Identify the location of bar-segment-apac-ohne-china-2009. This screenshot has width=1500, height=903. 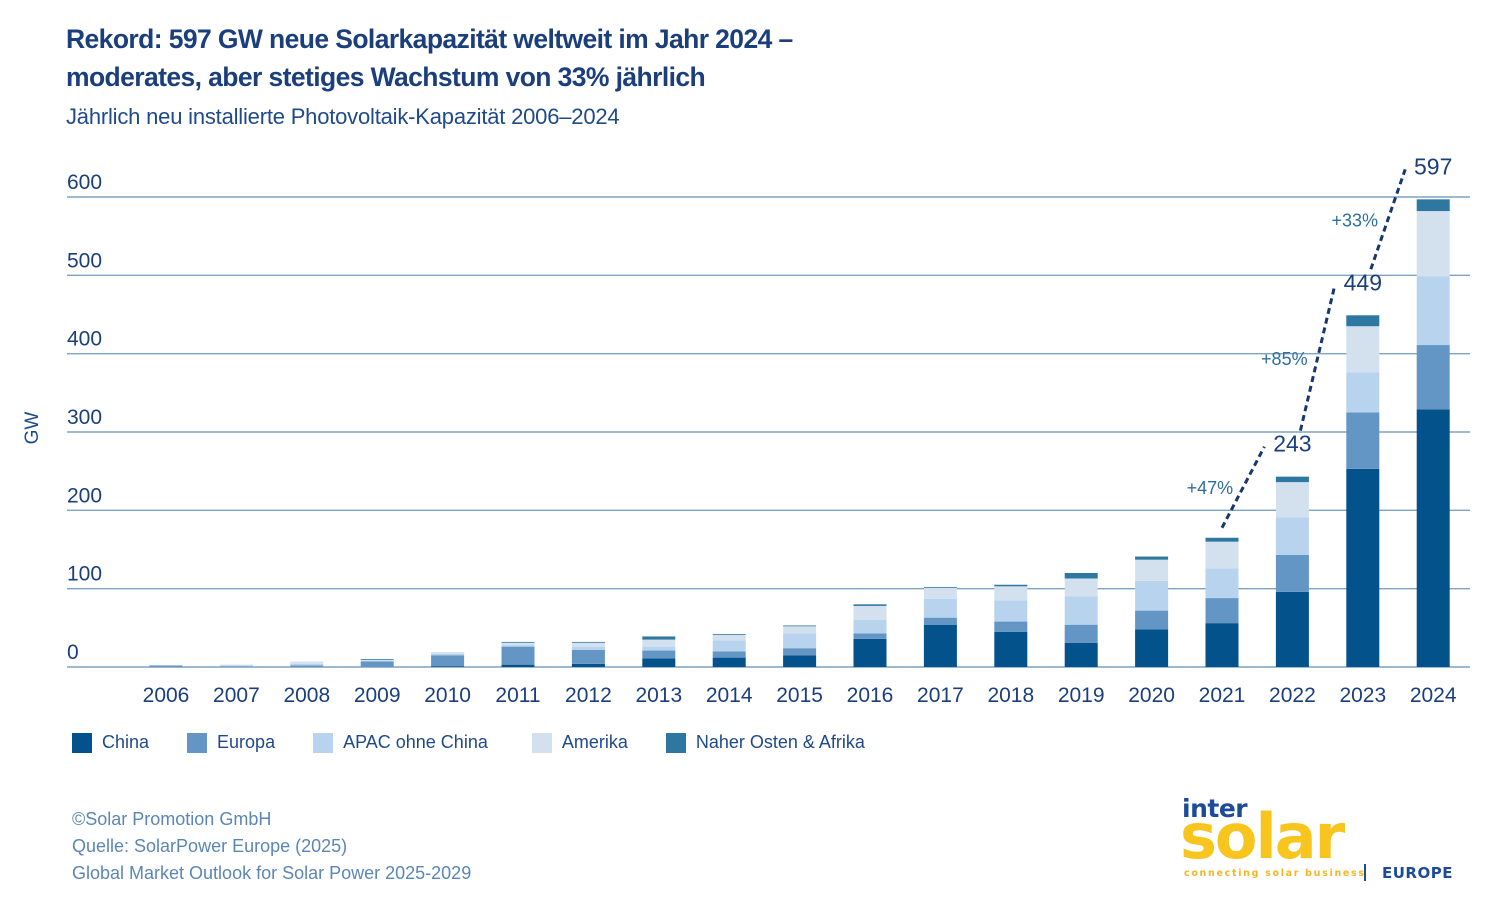
(377, 661).